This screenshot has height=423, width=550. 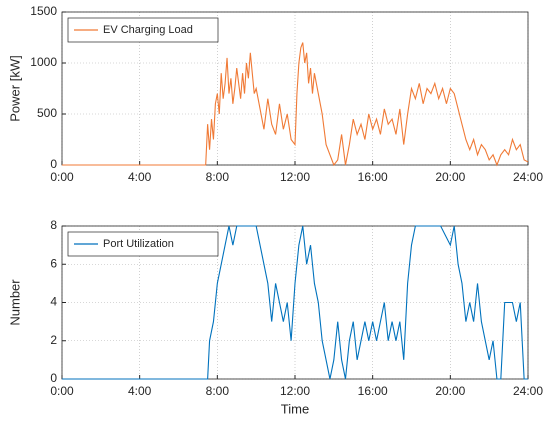 What do you see at coordinates (14, 88) in the screenshot?
I see `y-axis-label: Power [kW]` at bounding box center [14, 88].